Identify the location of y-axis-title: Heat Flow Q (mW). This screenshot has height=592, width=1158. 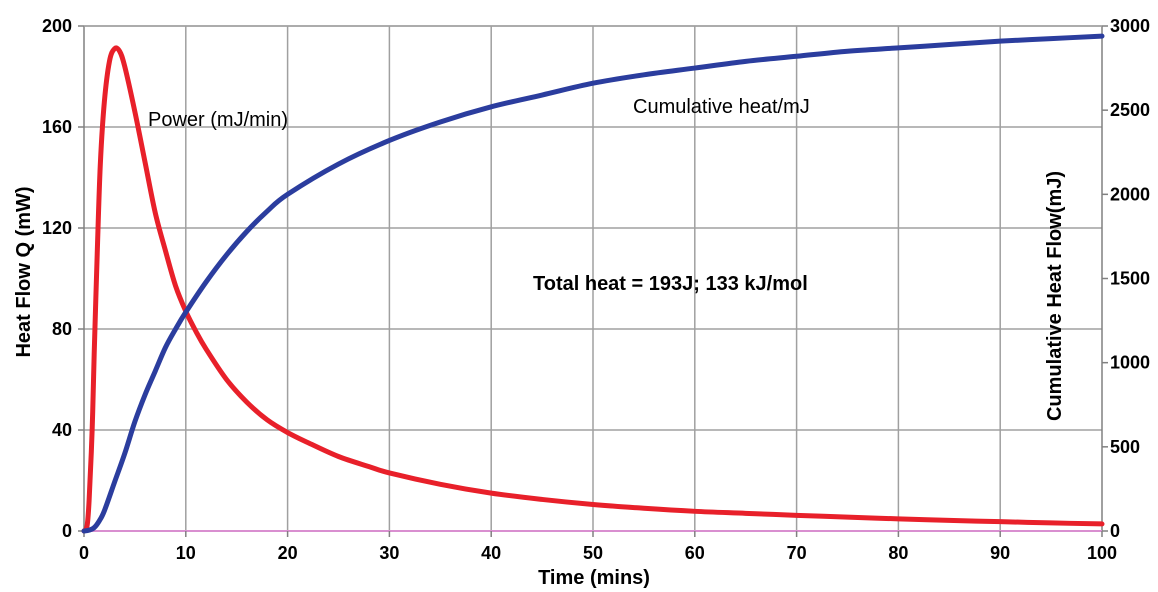
(24, 271).